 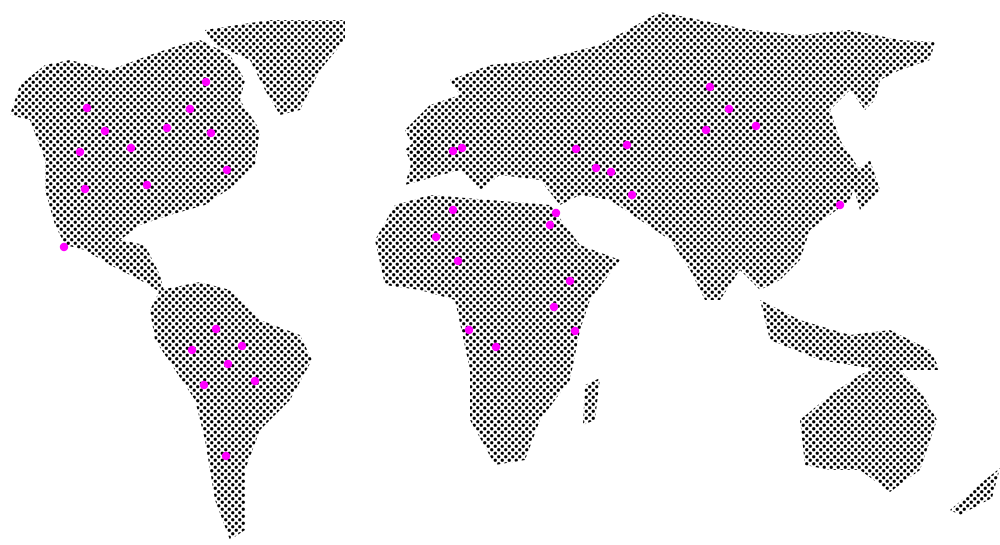 What do you see at coordinates (135, 167) in the screenshot?
I see `land-north-america` at bounding box center [135, 167].